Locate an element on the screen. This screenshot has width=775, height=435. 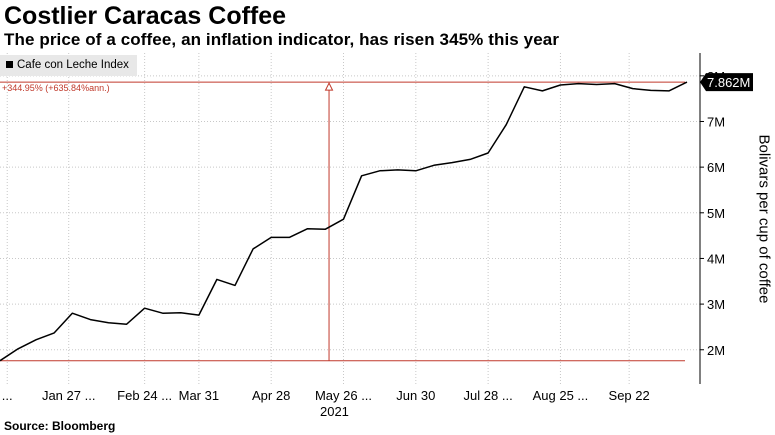
legend-label: Cafe con Leche Index is located at coordinates (73, 65).